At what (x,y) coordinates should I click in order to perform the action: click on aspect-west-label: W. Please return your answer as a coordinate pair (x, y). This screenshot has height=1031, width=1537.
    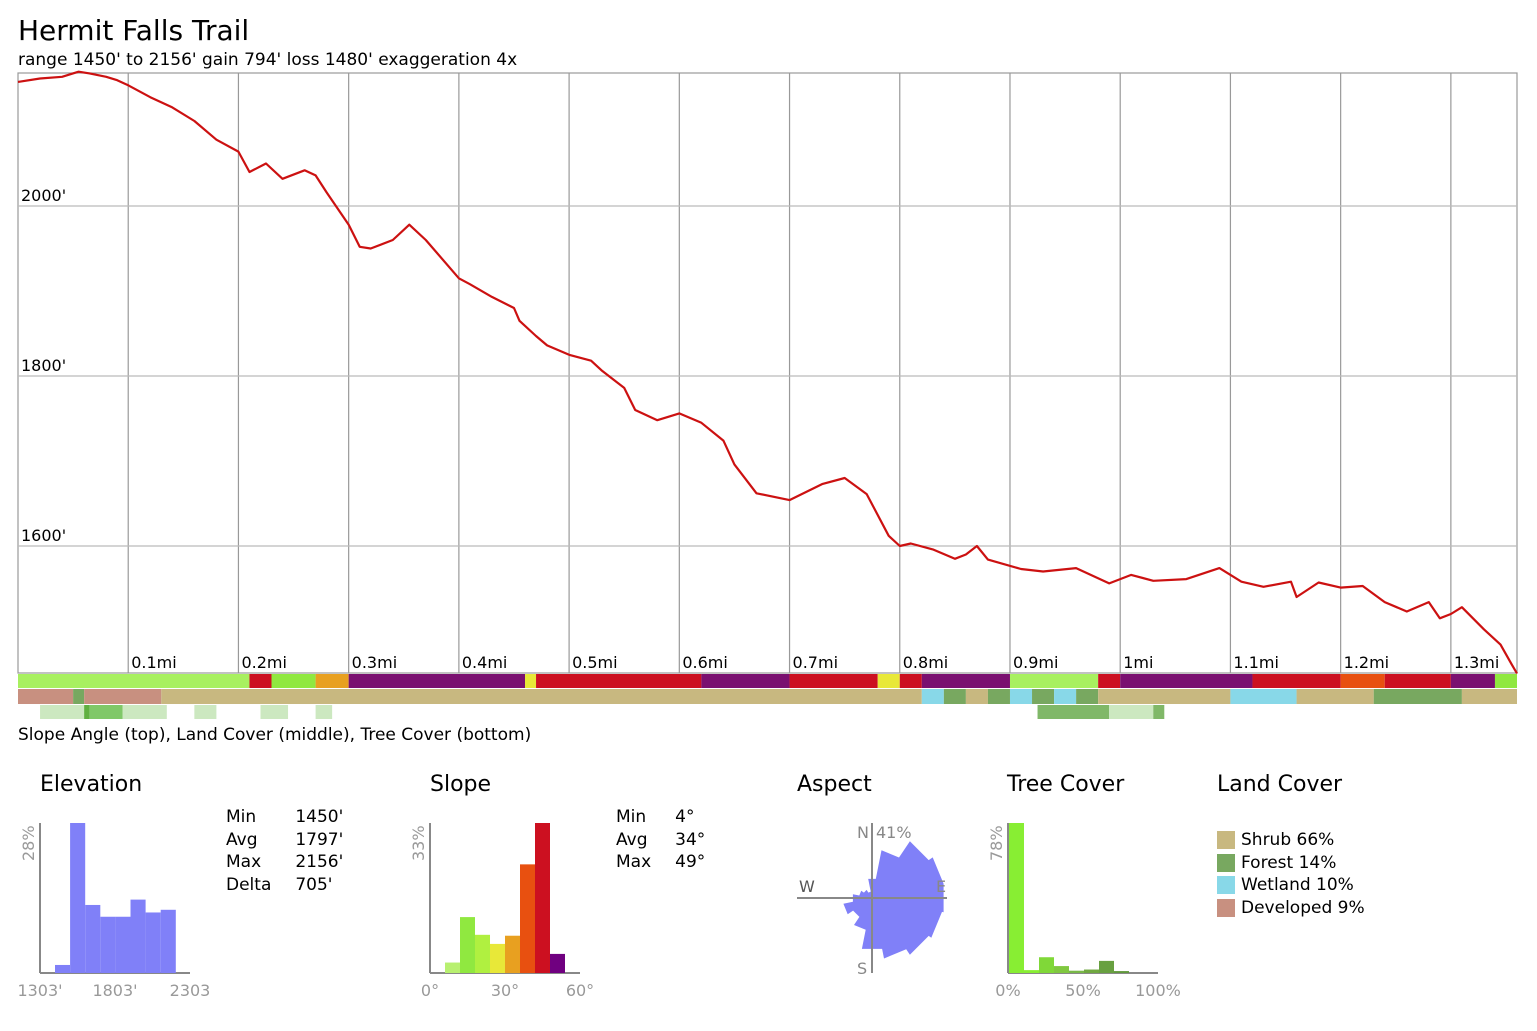
    Looking at the image, I should click on (807, 886).